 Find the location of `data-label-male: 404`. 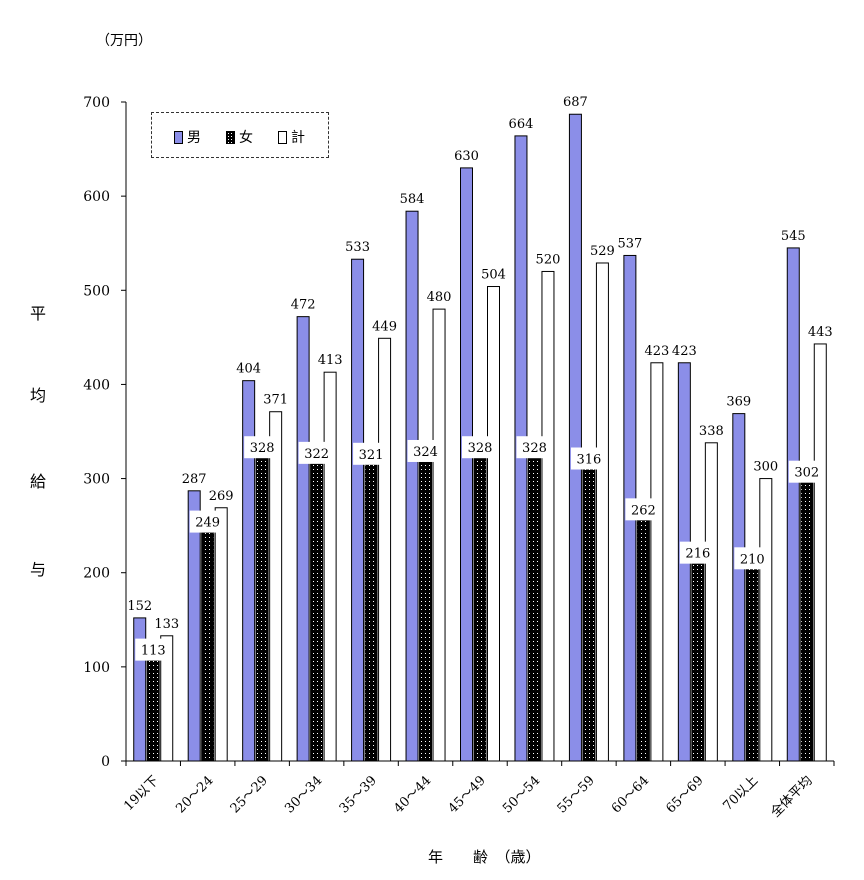

data-label-male: 404 is located at coordinates (248, 369).